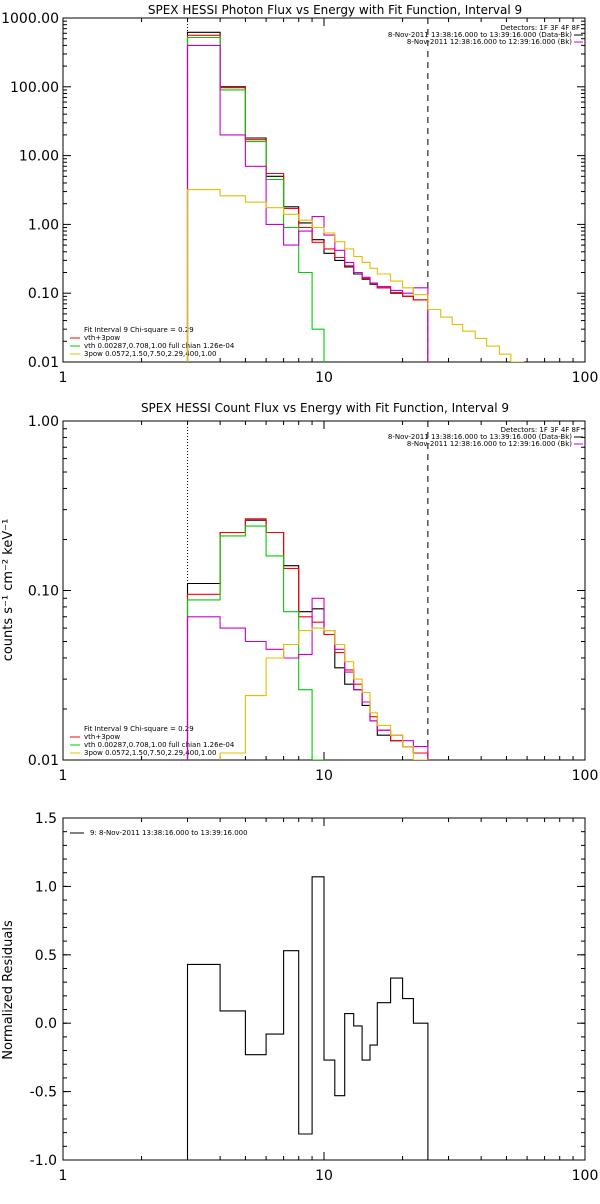 The width and height of the screenshot is (600, 1204). Describe the element at coordinates (63, 378) in the screenshot. I see `photon-x-tick-label: 1` at that location.